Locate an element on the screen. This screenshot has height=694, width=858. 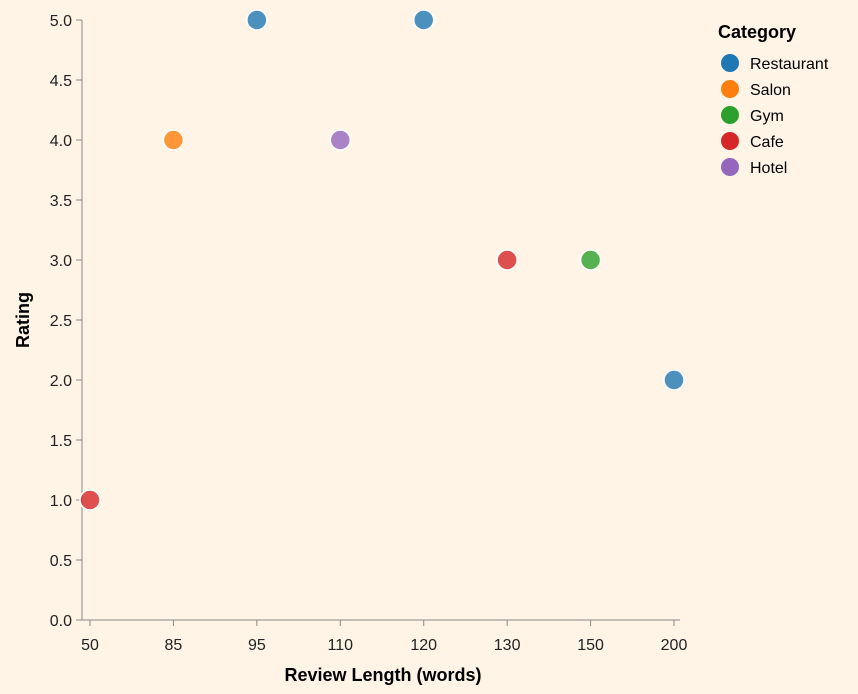
y-tick-label: 1.0 is located at coordinates (61, 501).